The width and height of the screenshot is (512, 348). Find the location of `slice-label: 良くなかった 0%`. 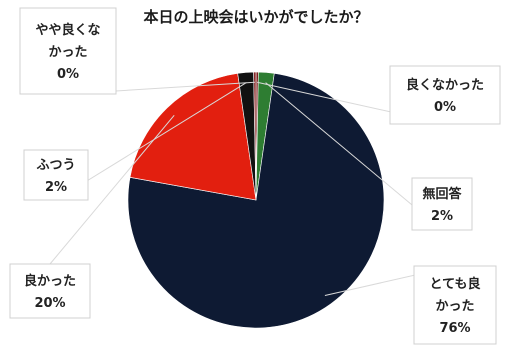

slice-label: 良くなかった 0% is located at coordinates (445, 95).